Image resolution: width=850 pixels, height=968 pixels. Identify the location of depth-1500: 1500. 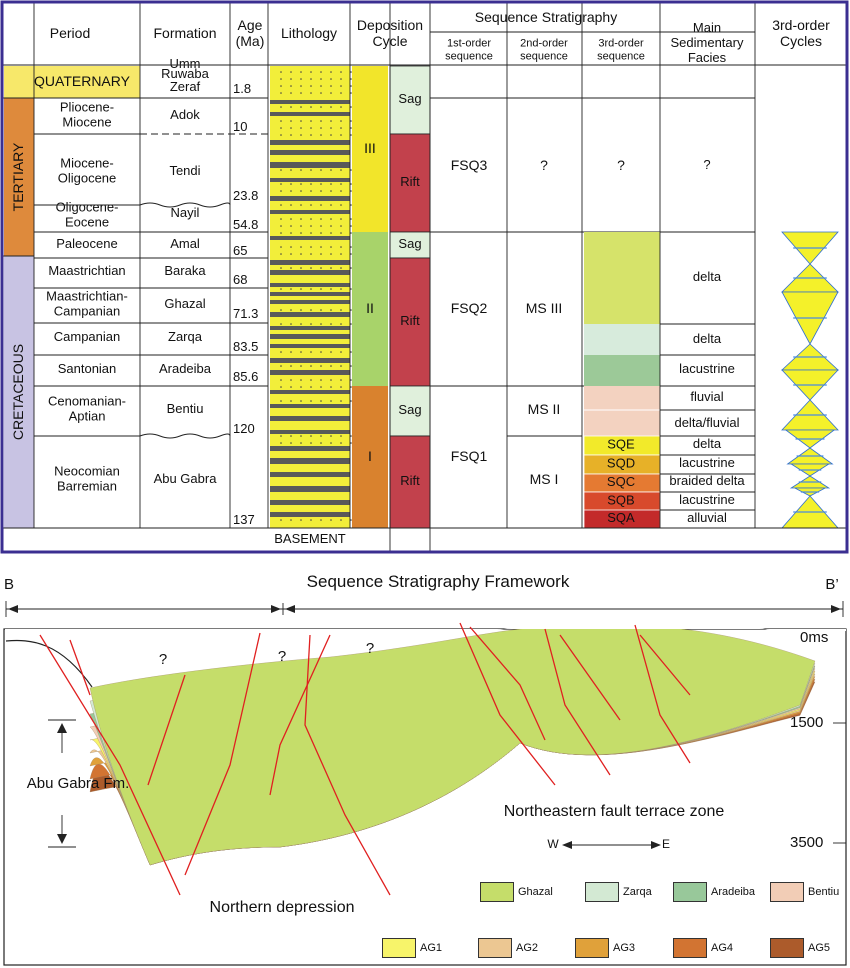
(806, 722).